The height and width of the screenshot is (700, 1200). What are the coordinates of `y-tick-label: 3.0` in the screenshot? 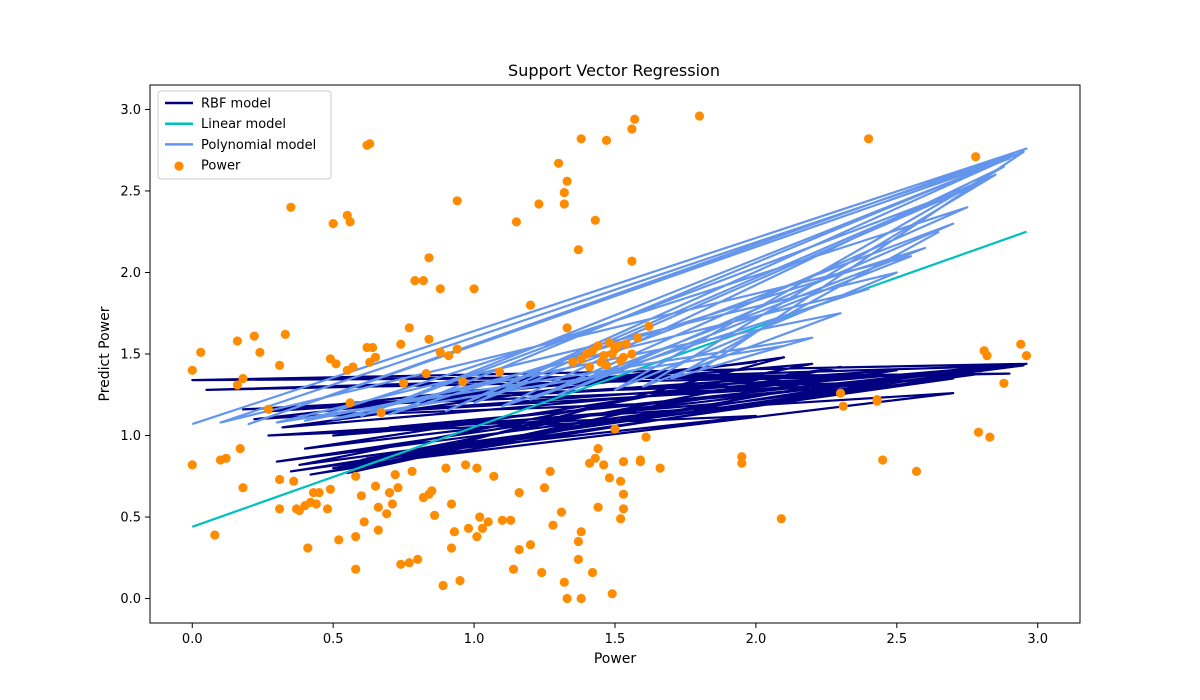 It's located at (130, 110).